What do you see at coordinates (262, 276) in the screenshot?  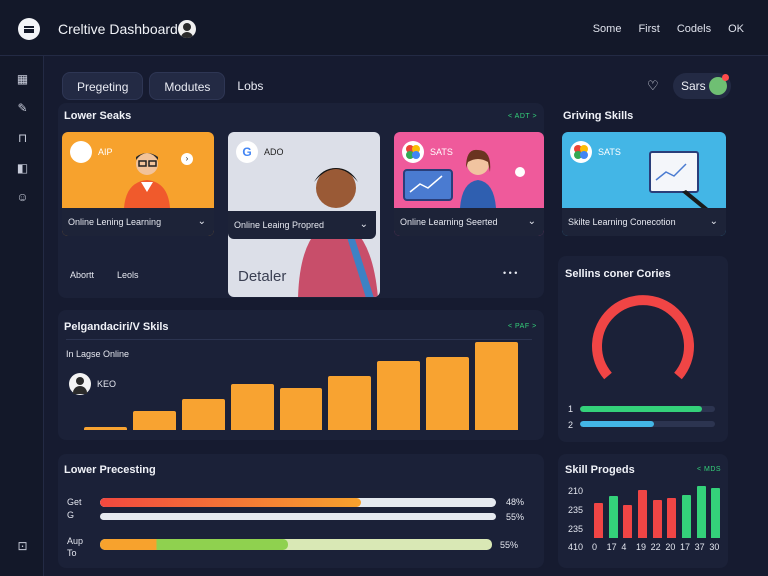 I see `featured-label: Detaler` at bounding box center [262, 276].